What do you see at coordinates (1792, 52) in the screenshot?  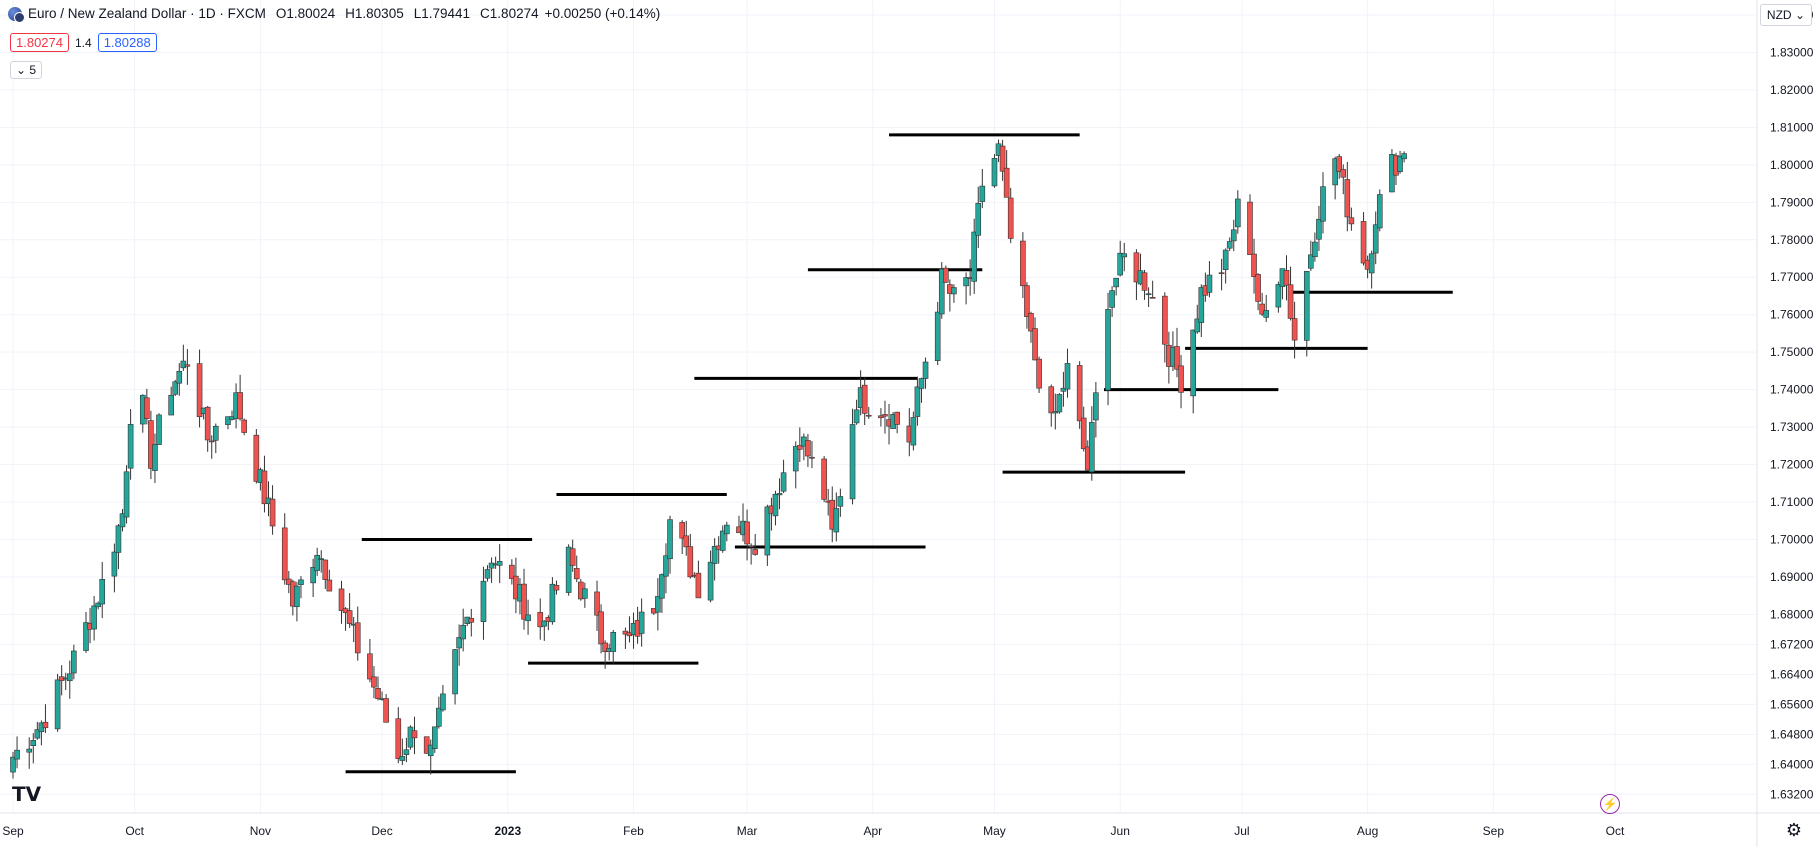 I see `y-tick-label: 1.83000` at bounding box center [1792, 52].